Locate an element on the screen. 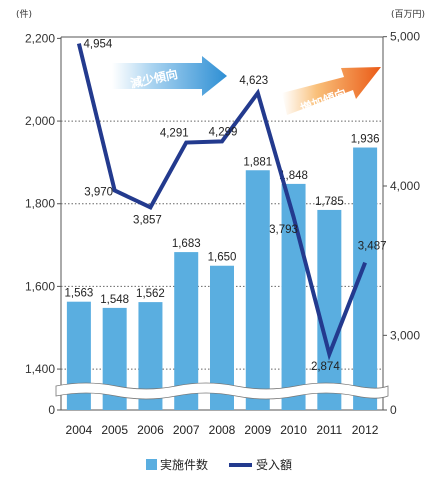  x-tick-label: 2005 is located at coordinates (114, 430).